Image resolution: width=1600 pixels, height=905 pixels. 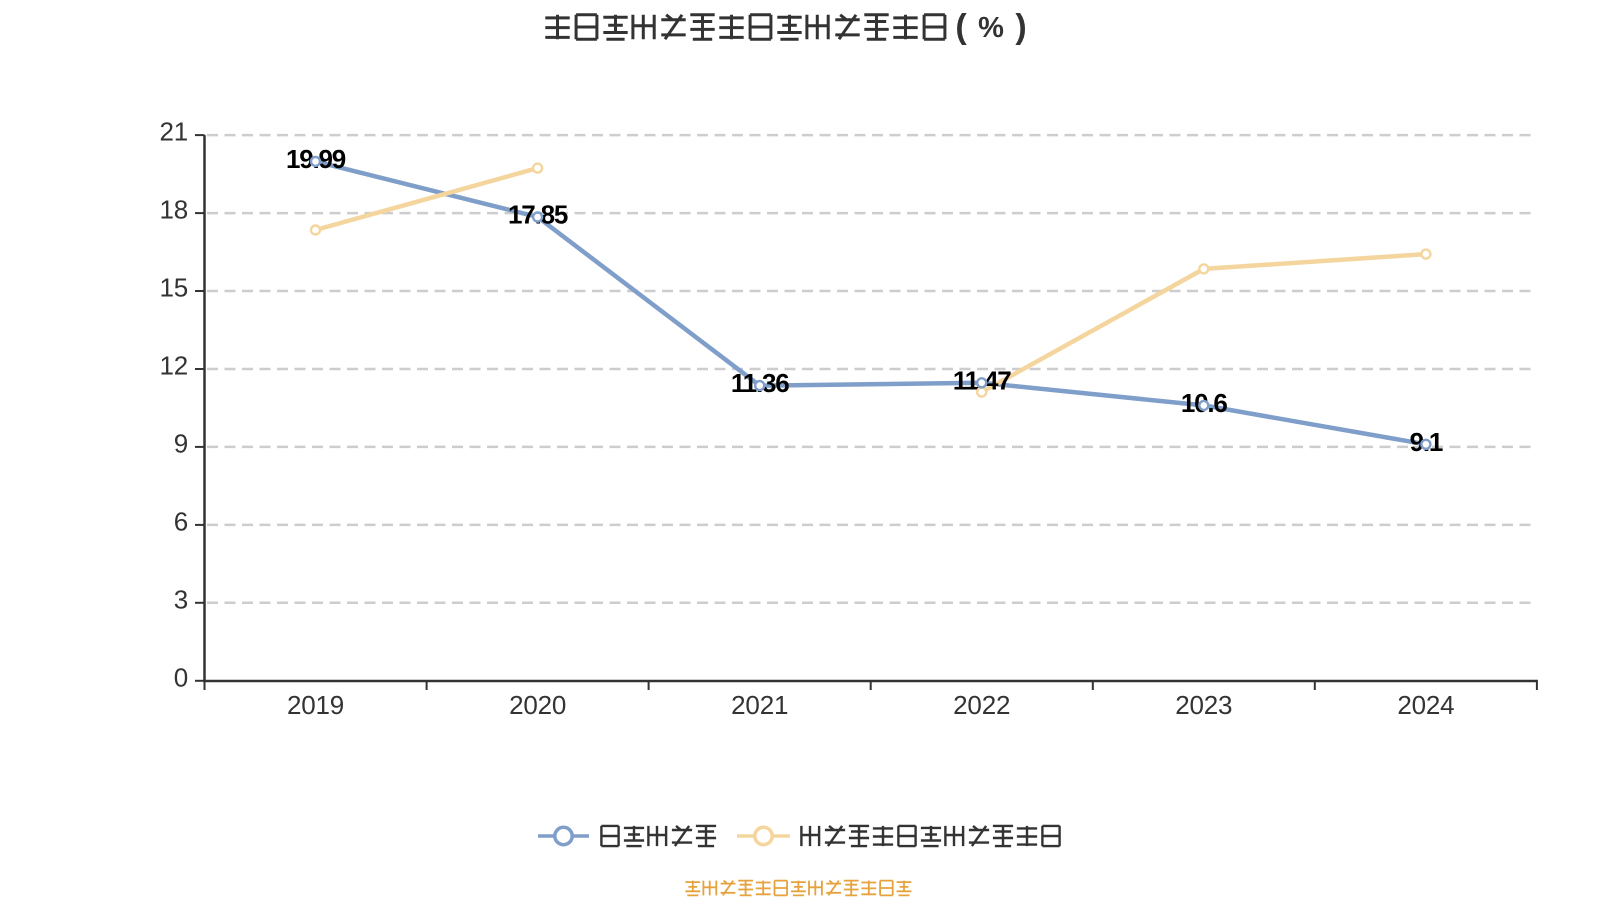 I want to click on svg-text: 2024, so click(x=1425, y=705).